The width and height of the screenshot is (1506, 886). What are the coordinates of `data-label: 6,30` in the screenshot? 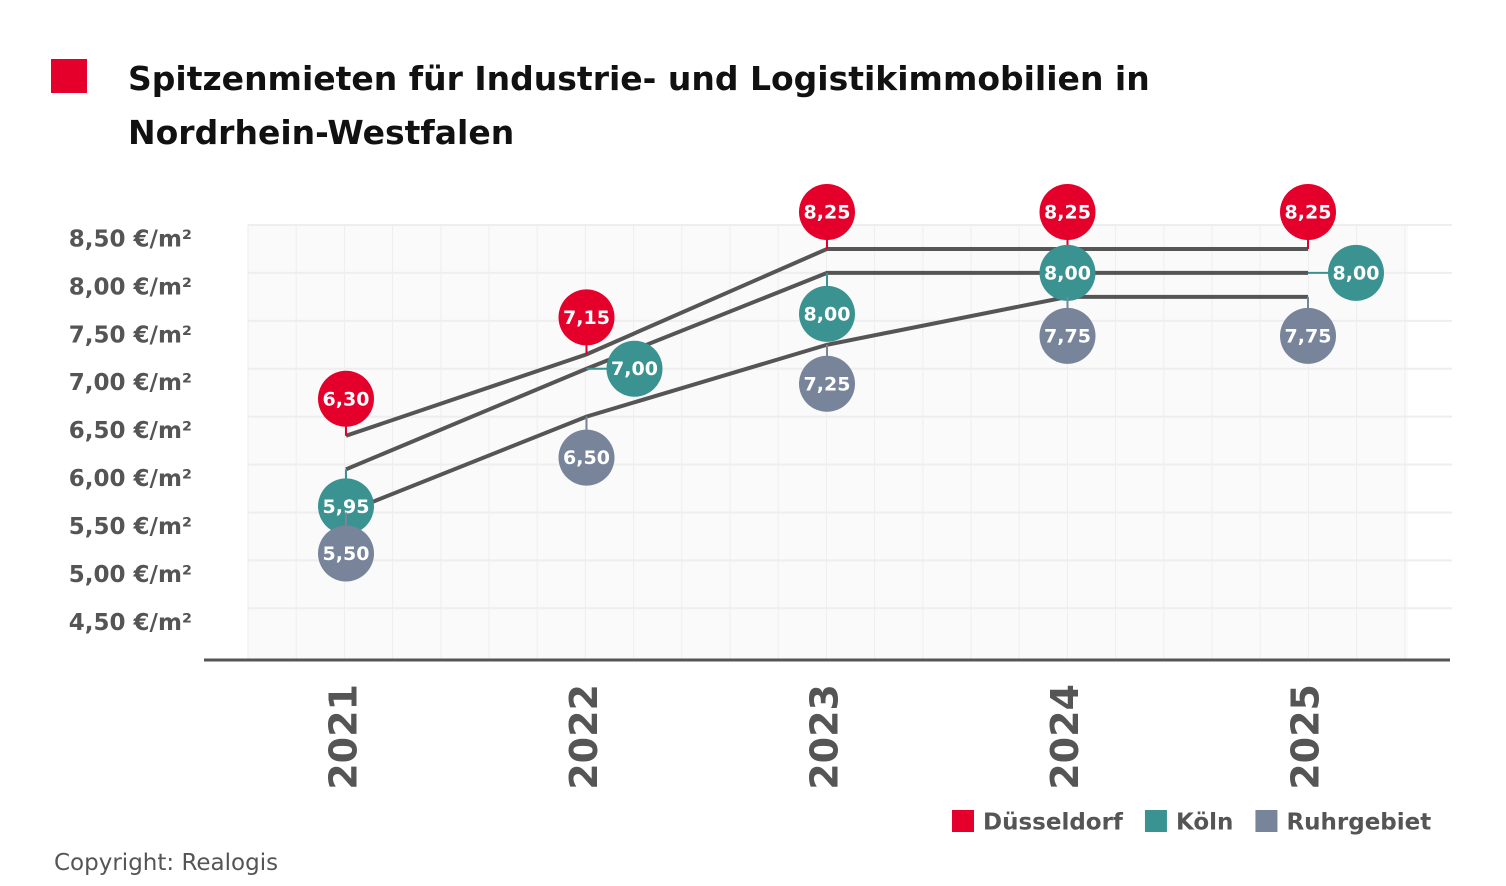 It's located at (346, 399).